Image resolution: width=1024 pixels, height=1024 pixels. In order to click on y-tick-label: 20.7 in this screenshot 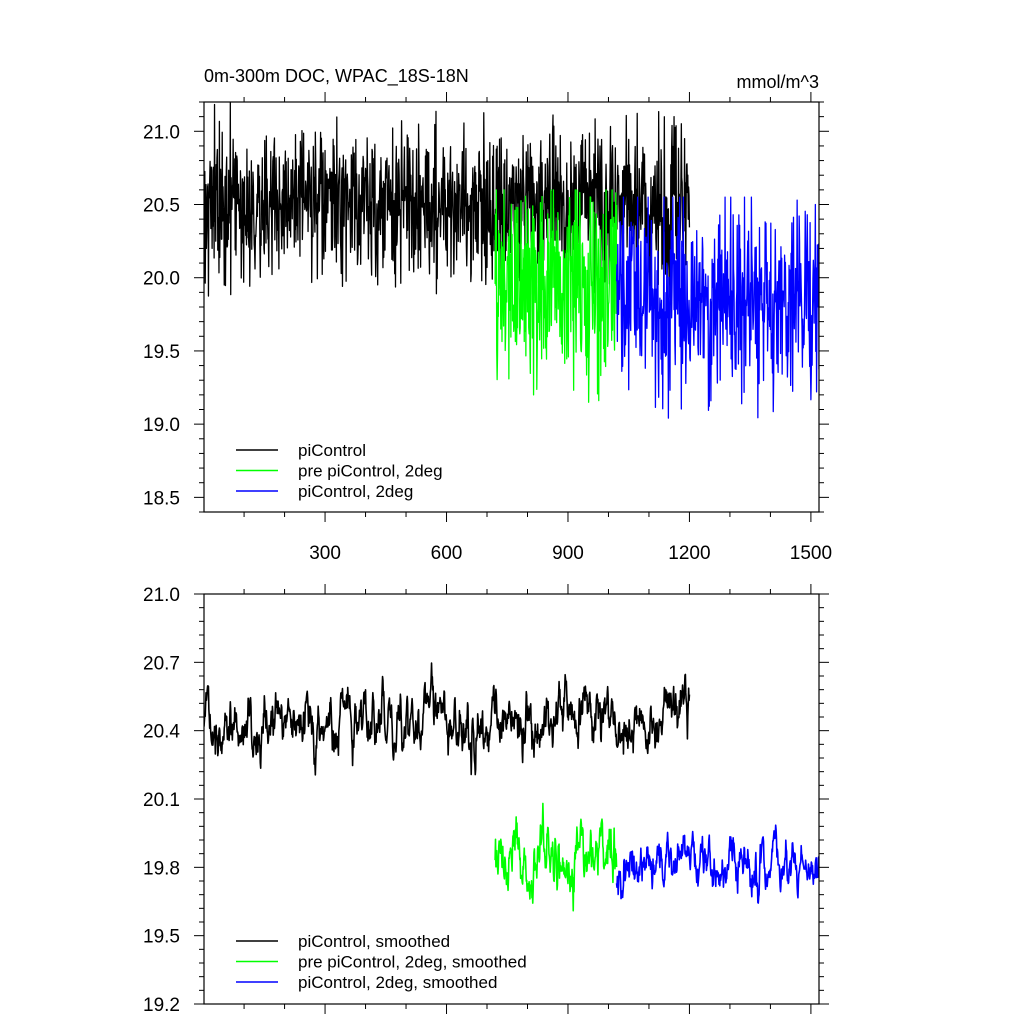, I will do `click(161, 663)`.